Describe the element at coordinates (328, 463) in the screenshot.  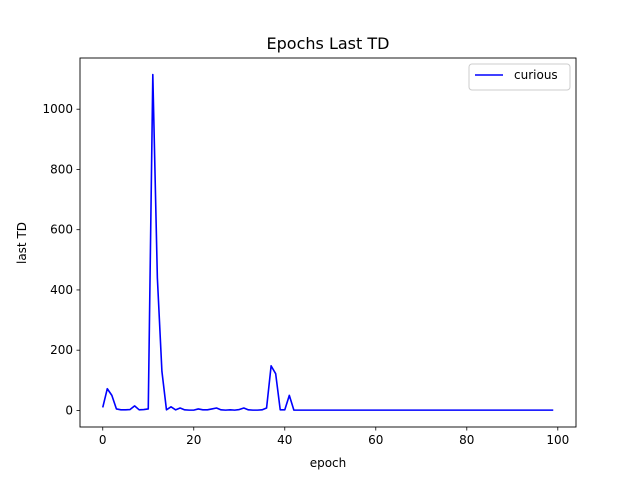
I see `x-axis-label: epoch` at that location.